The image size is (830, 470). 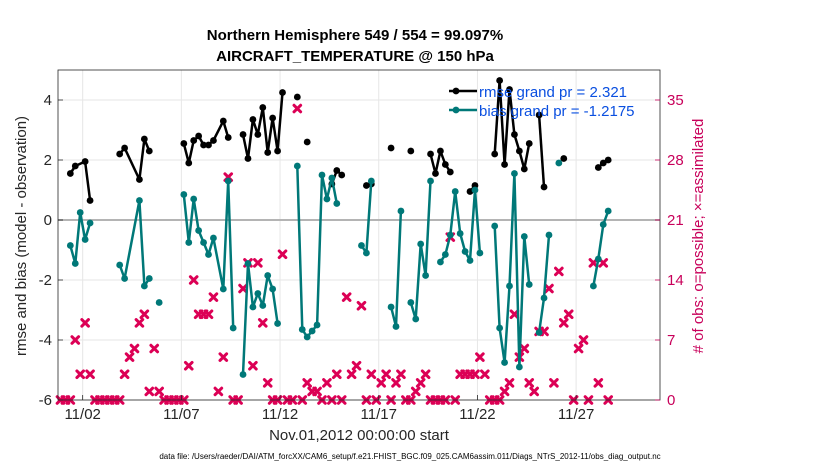 I want to click on y-tick-label: 4, so click(x=48, y=100).